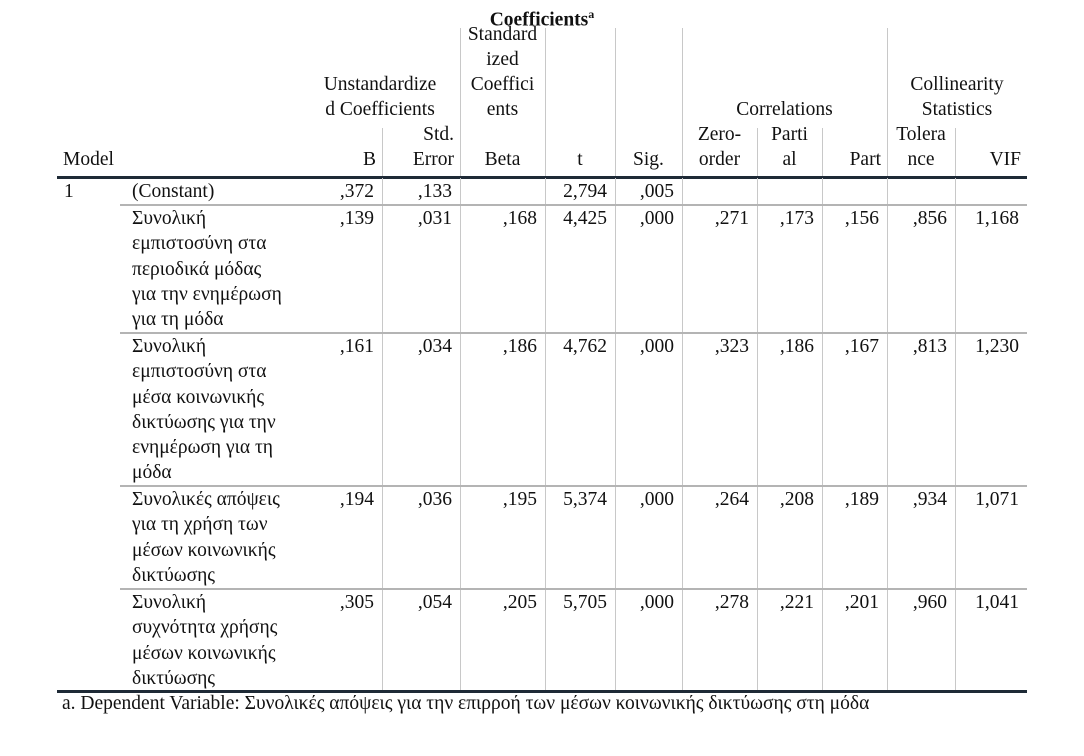 The width and height of the screenshot is (1084, 756). What do you see at coordinates (438, 134) in the screenshot?
I see `header-std-error-line: Std.` at bounding box center [438, 134].